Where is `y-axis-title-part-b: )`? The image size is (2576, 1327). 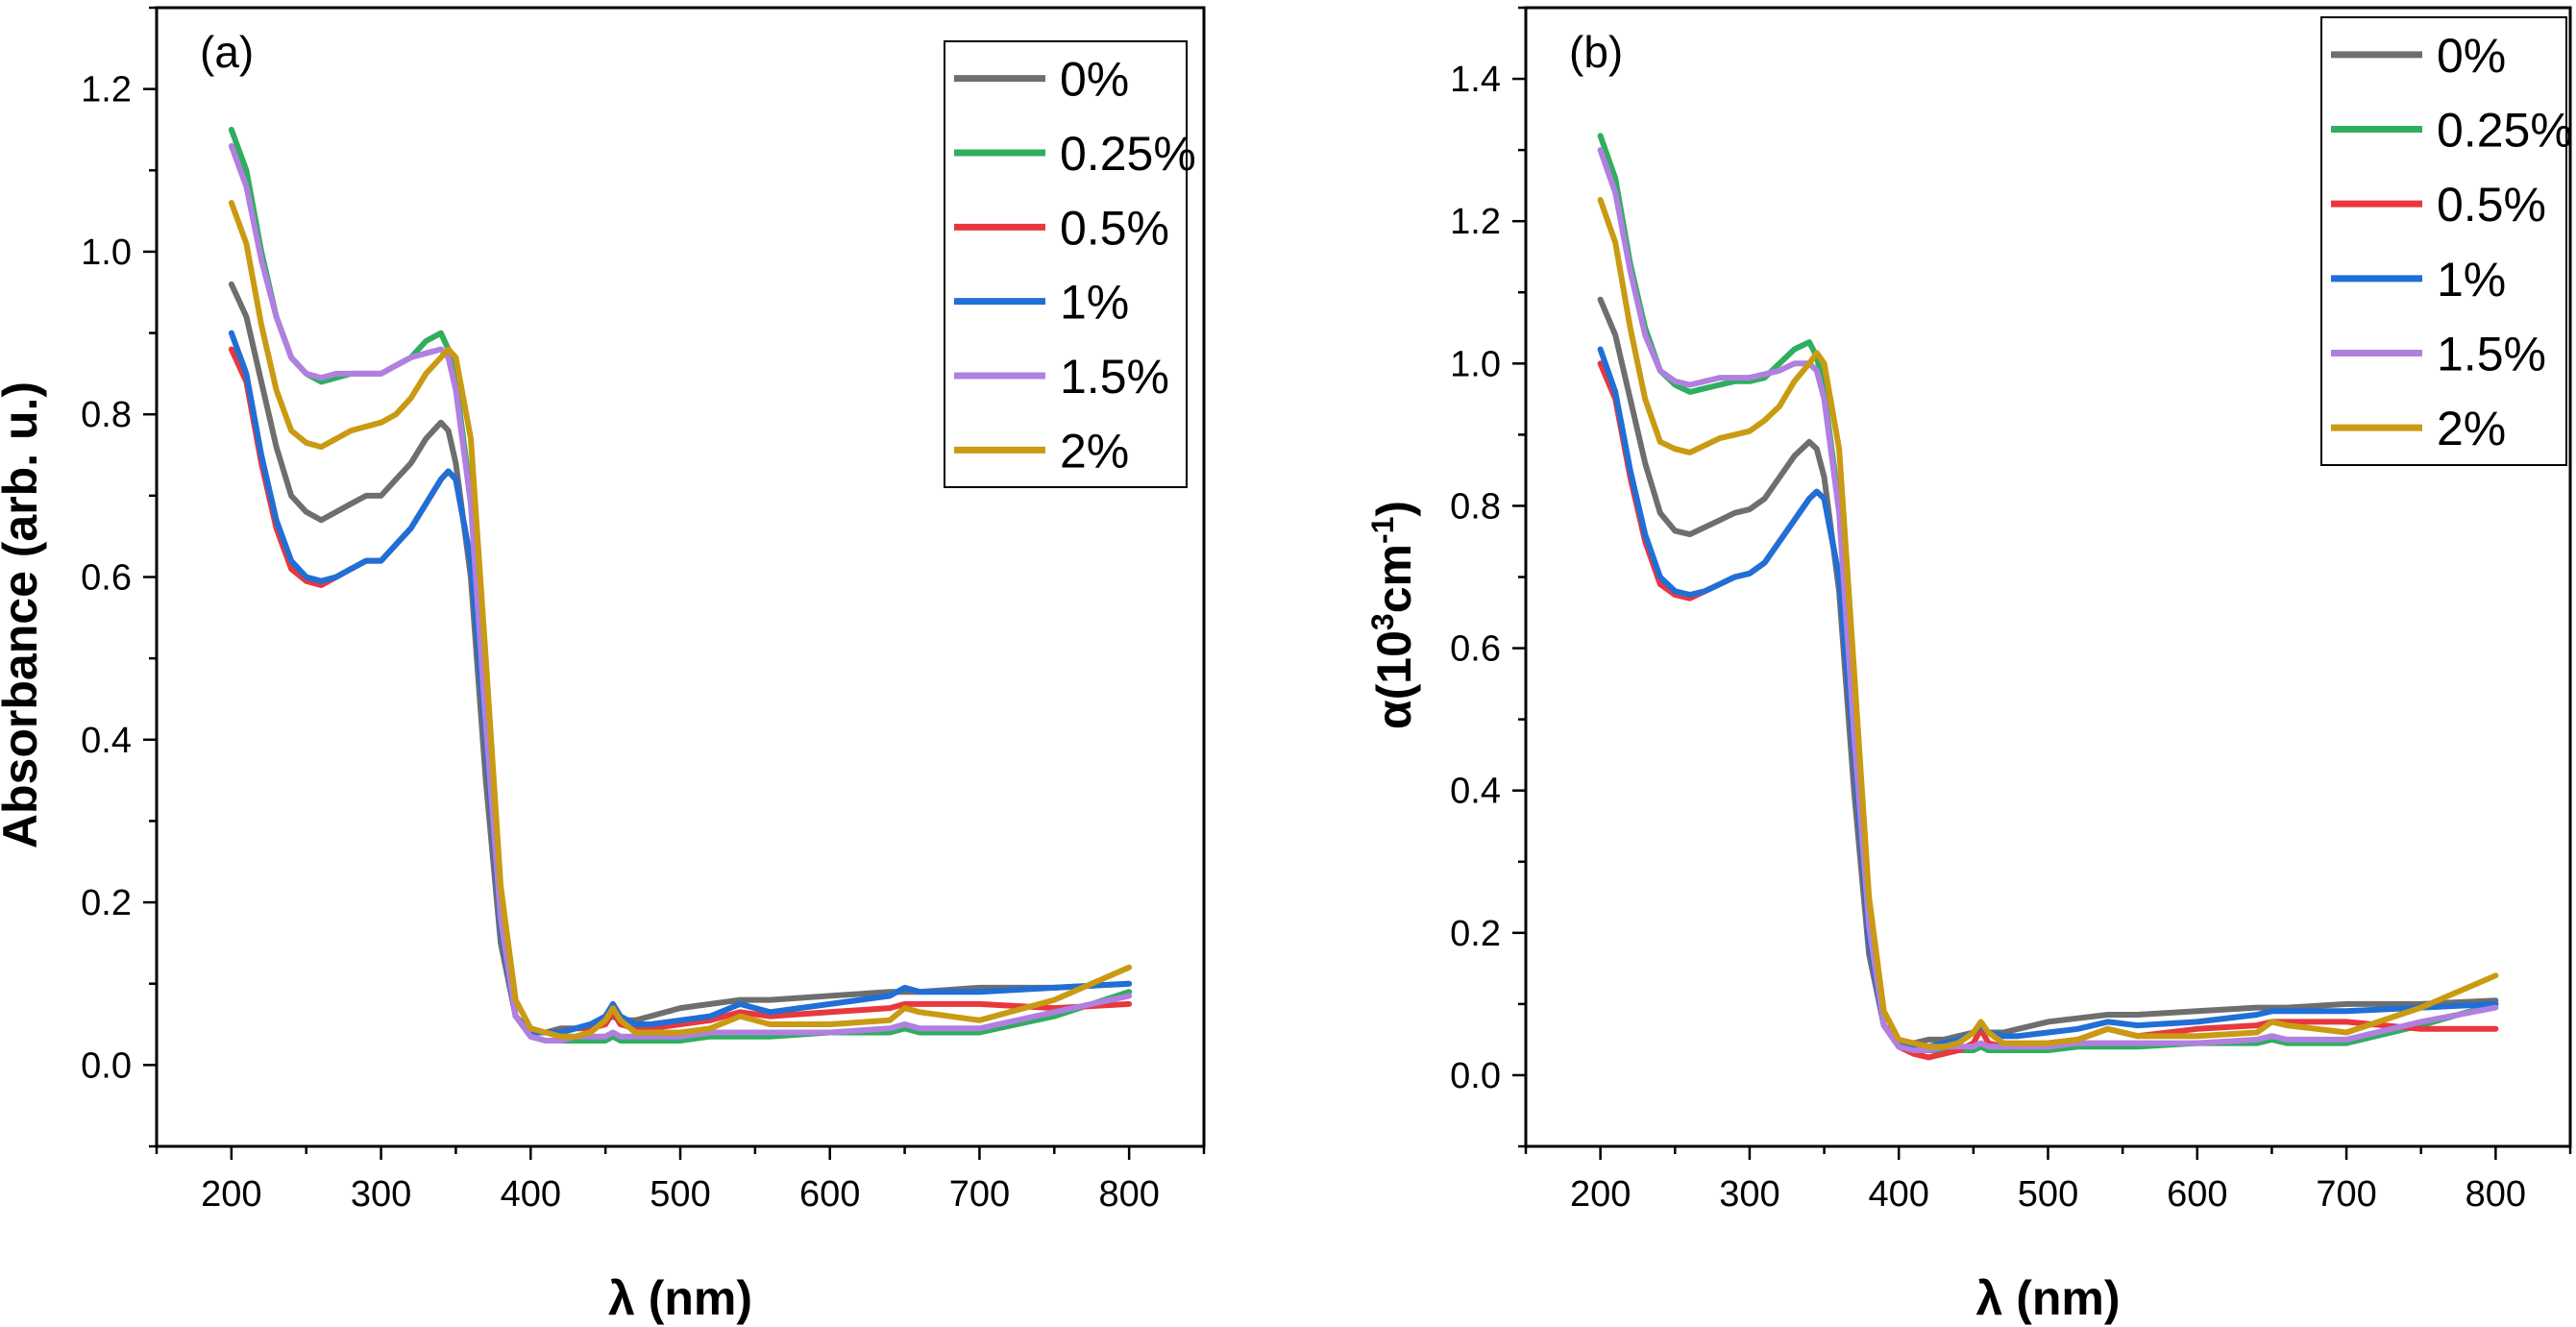 y-axis-title-part-b: ) is located at coordinates (1394, 509).